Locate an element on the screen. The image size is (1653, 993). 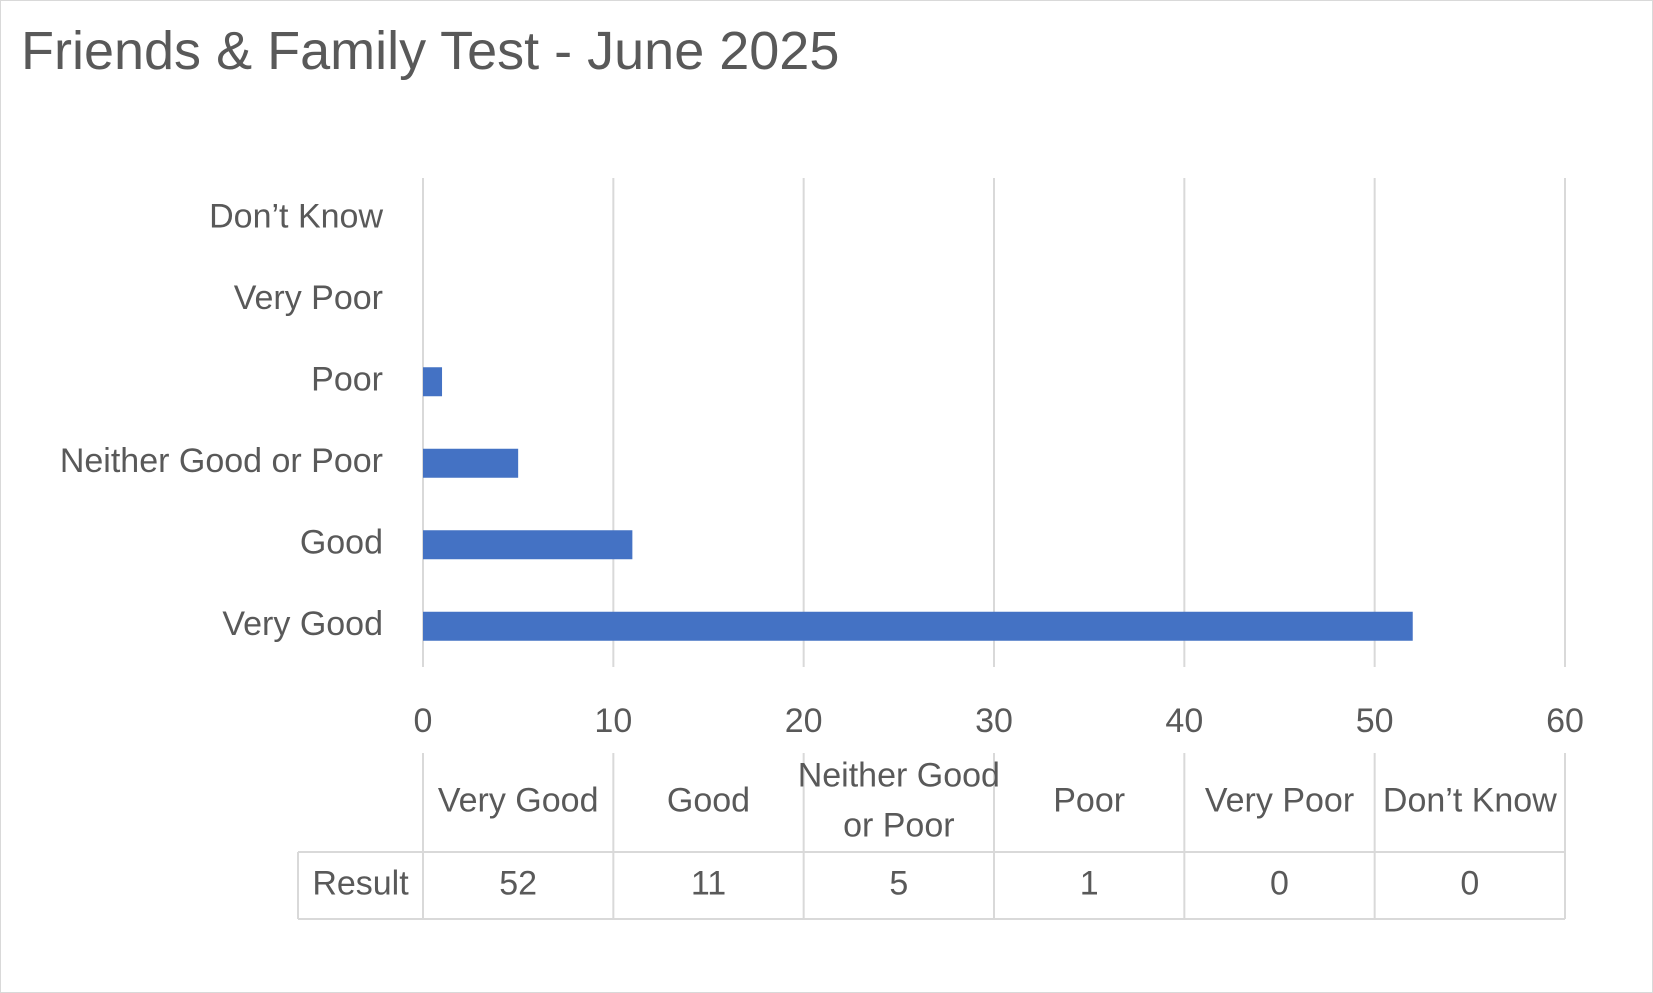
y-category-label: Good is located at coordinates (341, 543).